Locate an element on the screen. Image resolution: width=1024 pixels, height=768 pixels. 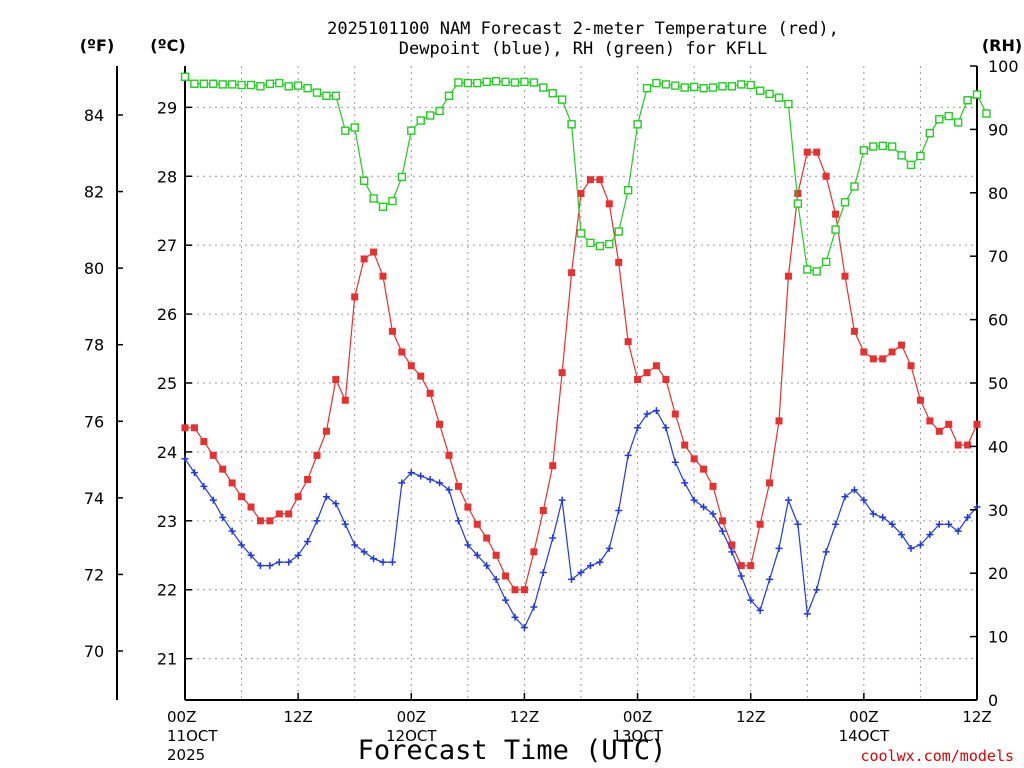
fahrenheit-tick-label: 82 is located at coordinates (94, 192).